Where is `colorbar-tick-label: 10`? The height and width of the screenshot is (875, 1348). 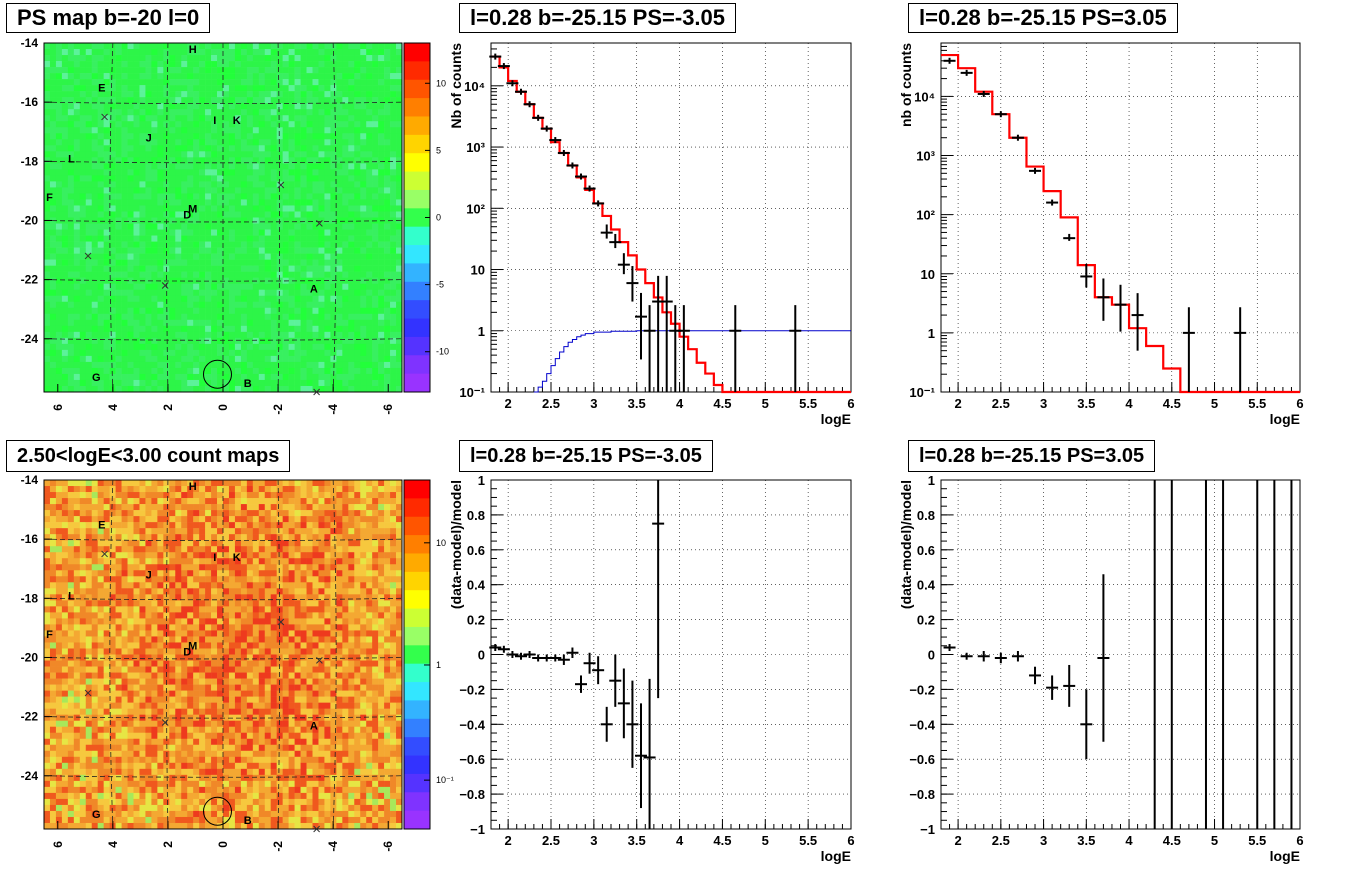
colorbar-tick-label: 10 is located at coordinates (441, 543).